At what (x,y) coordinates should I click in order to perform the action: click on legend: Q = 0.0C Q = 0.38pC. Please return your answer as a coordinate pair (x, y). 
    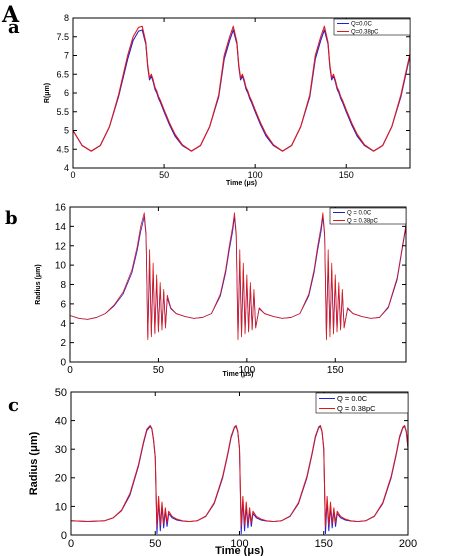
    Looking at the image, I should click on (368, 216).